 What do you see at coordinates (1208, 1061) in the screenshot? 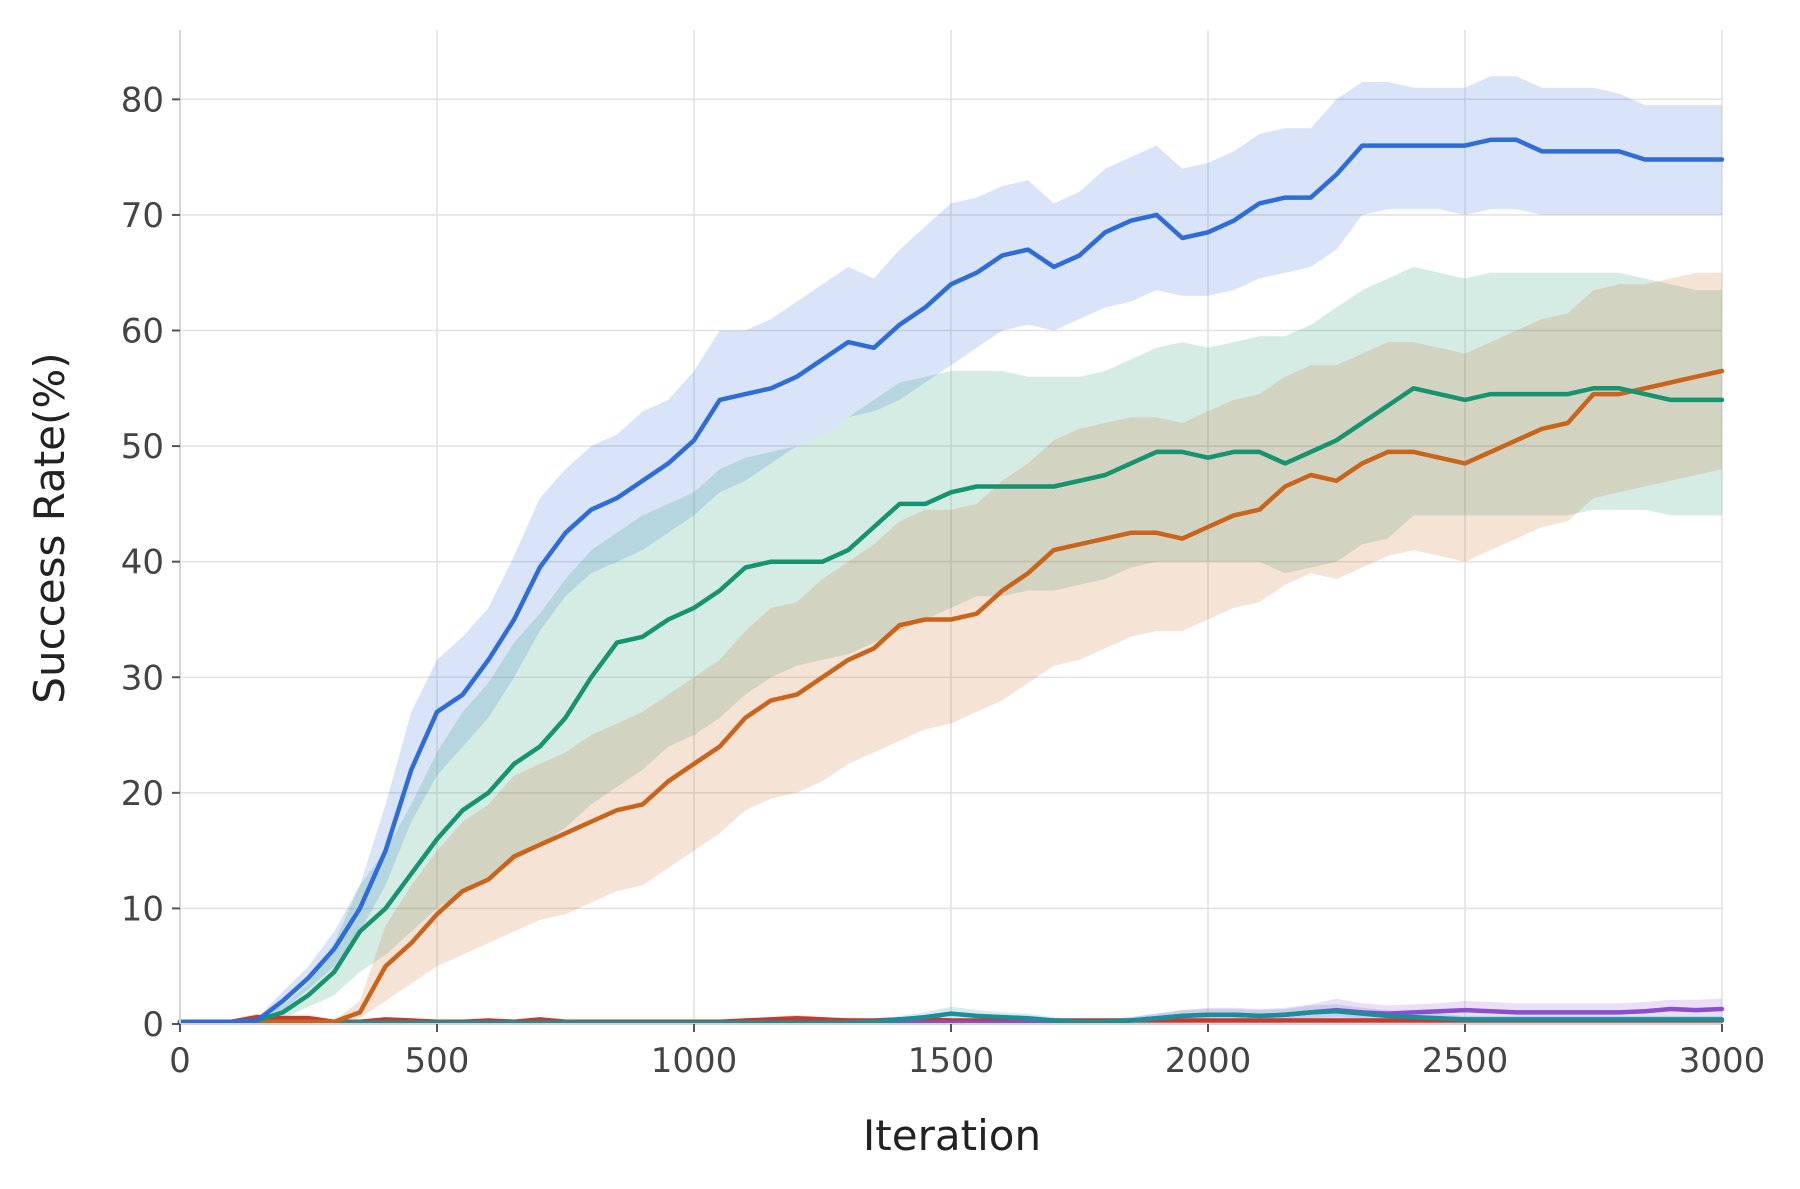
I see `x-tick-label-4: 2000` at bounding box center [1208, 1061].